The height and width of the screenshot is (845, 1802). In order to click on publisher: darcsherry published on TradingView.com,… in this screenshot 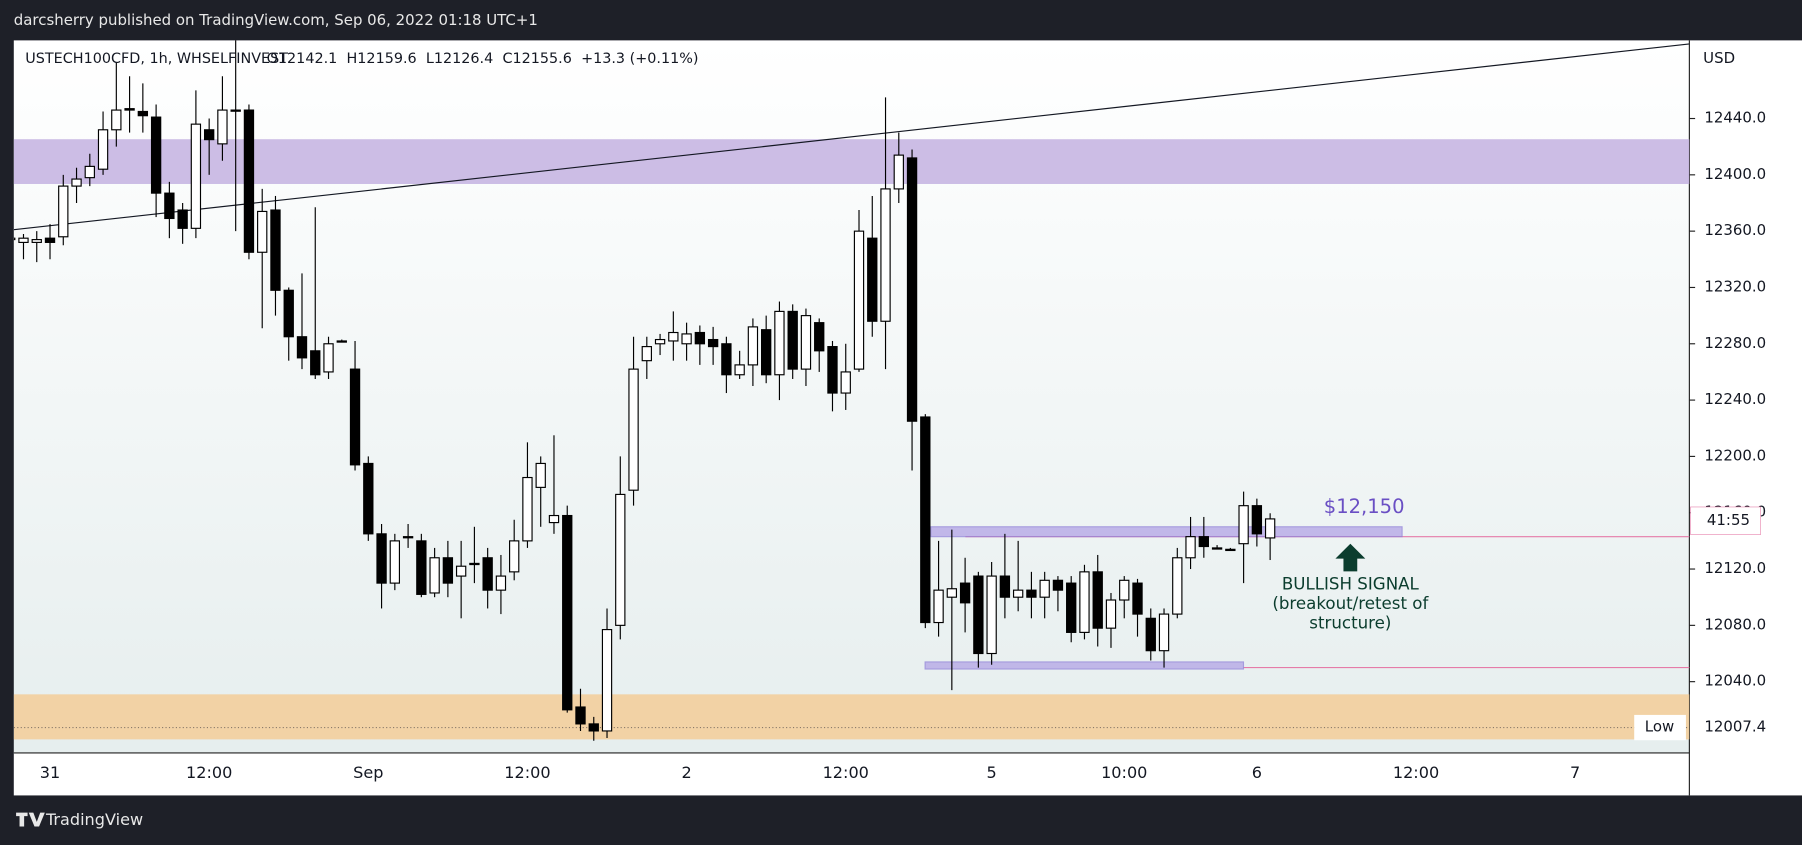, I will do `click(276, 20)`.